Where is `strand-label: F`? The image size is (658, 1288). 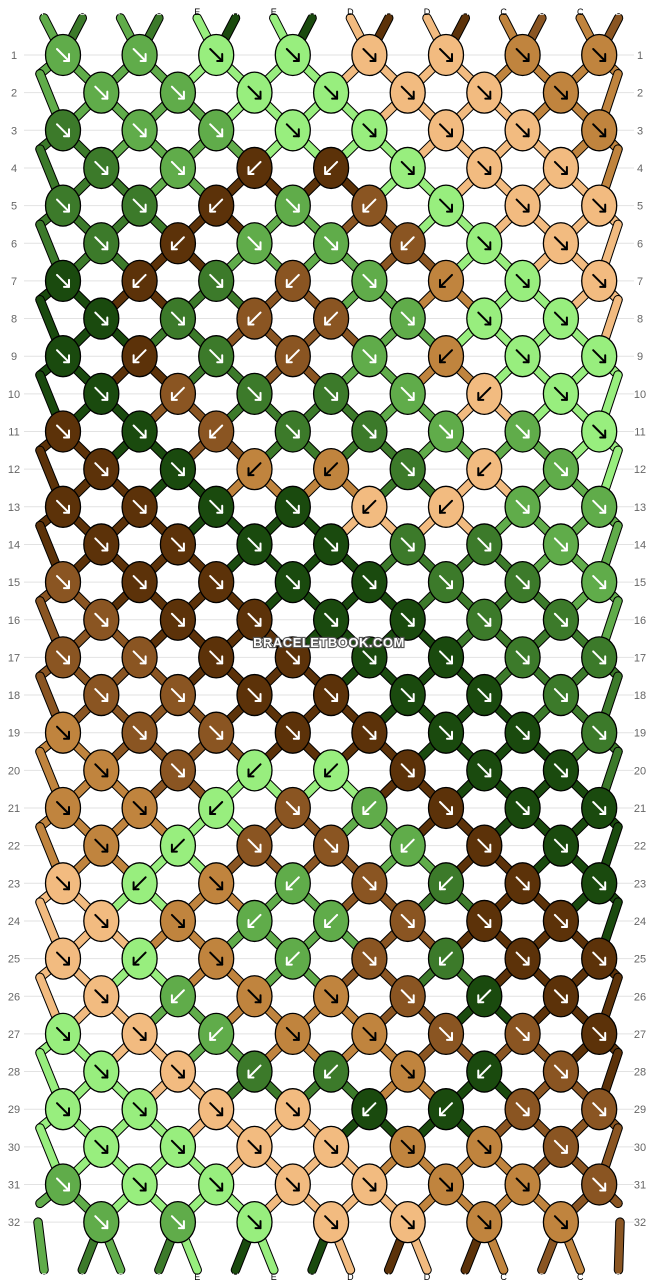
strand-label: F is located at coordinates (121, 1277).